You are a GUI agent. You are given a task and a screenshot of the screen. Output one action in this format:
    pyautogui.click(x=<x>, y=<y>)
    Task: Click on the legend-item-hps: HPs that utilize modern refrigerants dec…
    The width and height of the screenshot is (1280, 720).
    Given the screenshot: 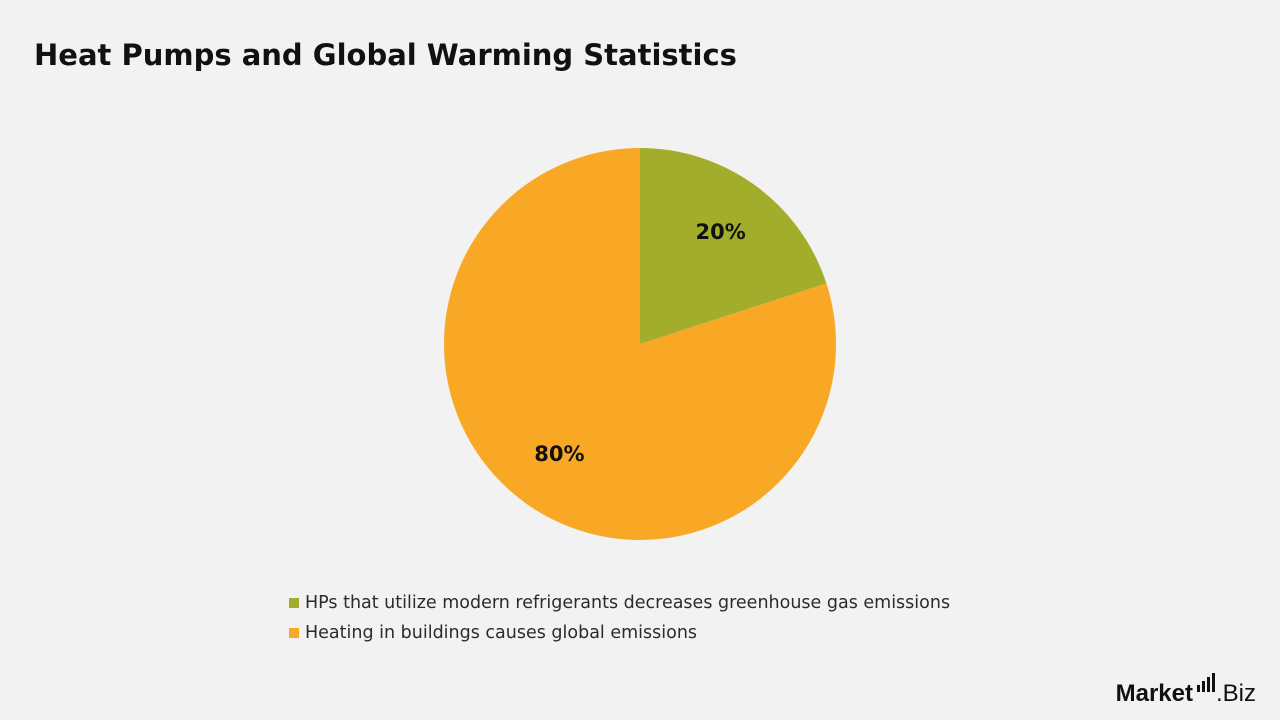 What is the action you would take?
    pyautogui.click(x=619, y=603)
    